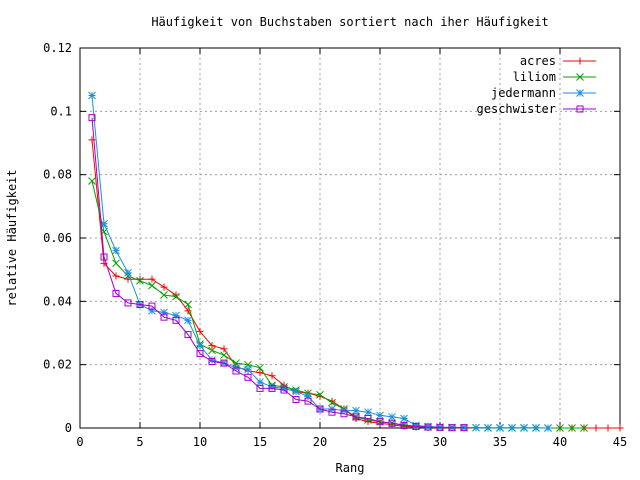 The image size is (640, 480). What do you see at coordinates (57, 175) in the screenshot?
I see `y-tick-label: 0.08` at bounding box center [57, 175].